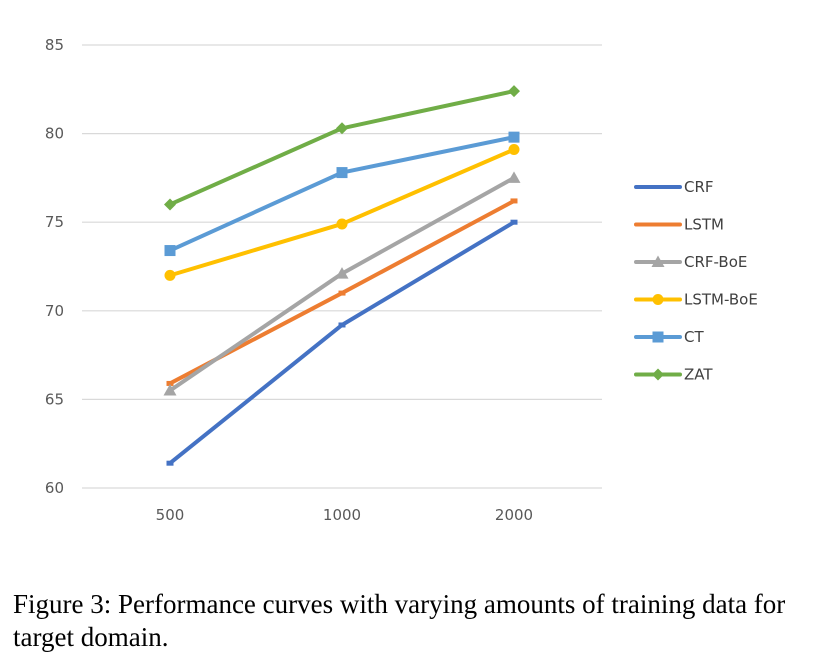 Image resolution: width=832 pixels, height=666 pixels. What do you see at coordinates (54, 45) in the screenshot?
I see `y-tick-label-85: 85` at bounding box center [54, 45].